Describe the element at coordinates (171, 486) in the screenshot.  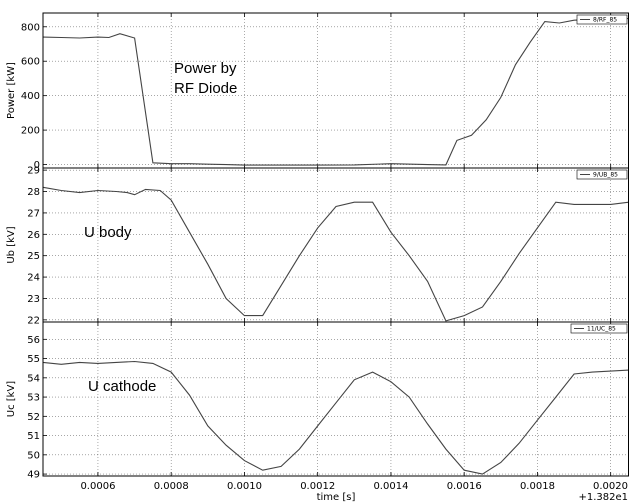
I see `x-tick-label: 0.0008` at that location.